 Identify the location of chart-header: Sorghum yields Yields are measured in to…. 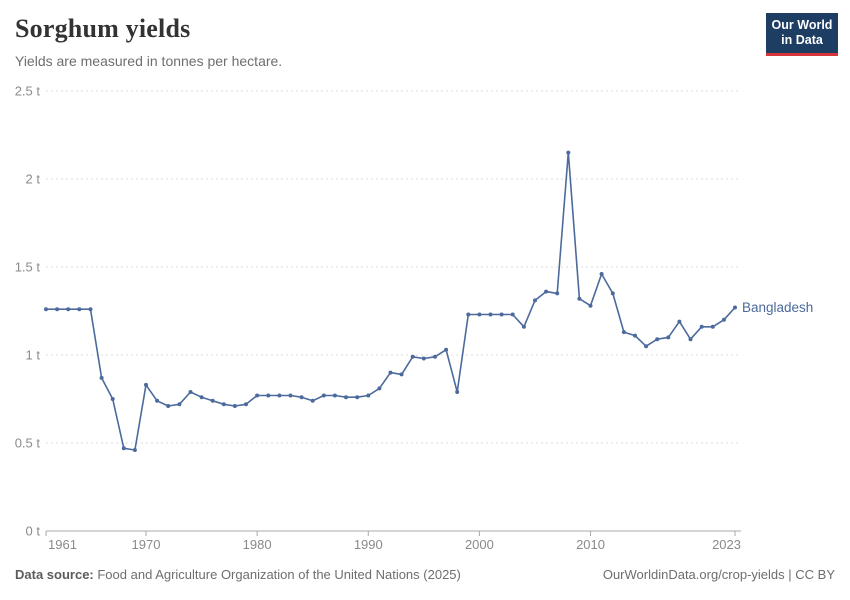
(148, 41).